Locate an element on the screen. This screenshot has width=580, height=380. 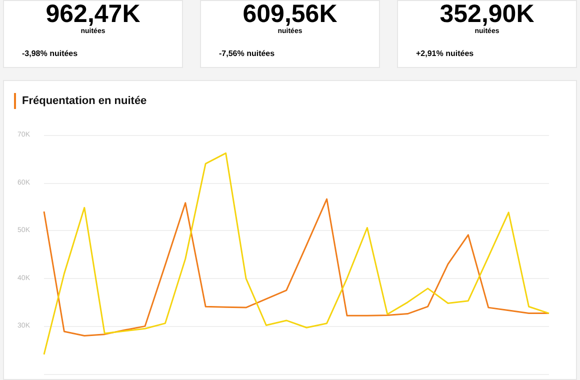
text: -3,98% nuitées is located at coordinates (50, 53).